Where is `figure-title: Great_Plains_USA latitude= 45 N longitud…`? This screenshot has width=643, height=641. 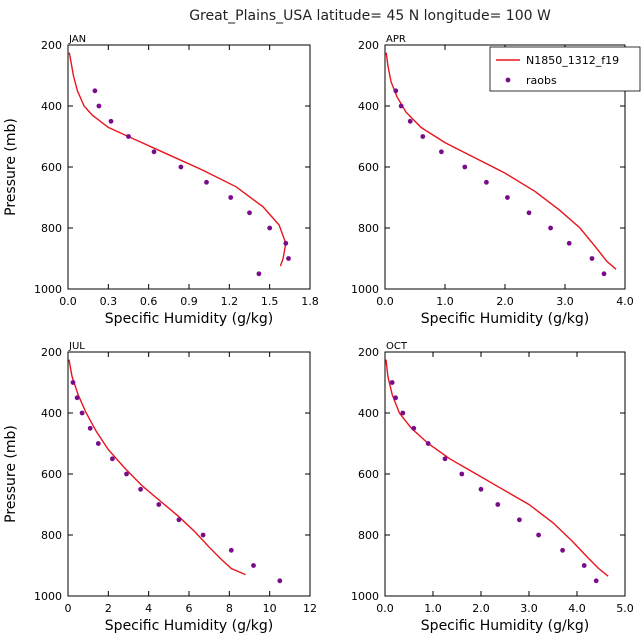
figure-title: Great_Plains_USA latitude= 45 N longitud… is located at coordinates (370, 16).